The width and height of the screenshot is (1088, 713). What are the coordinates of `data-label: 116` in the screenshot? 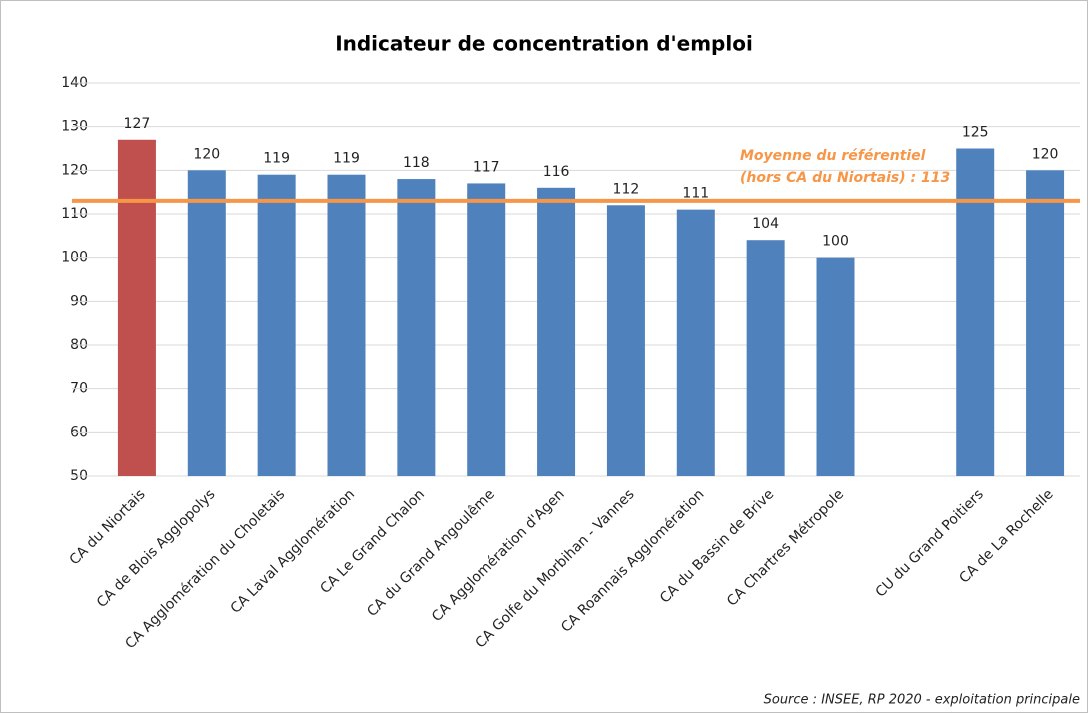 It's located at (556, 172).